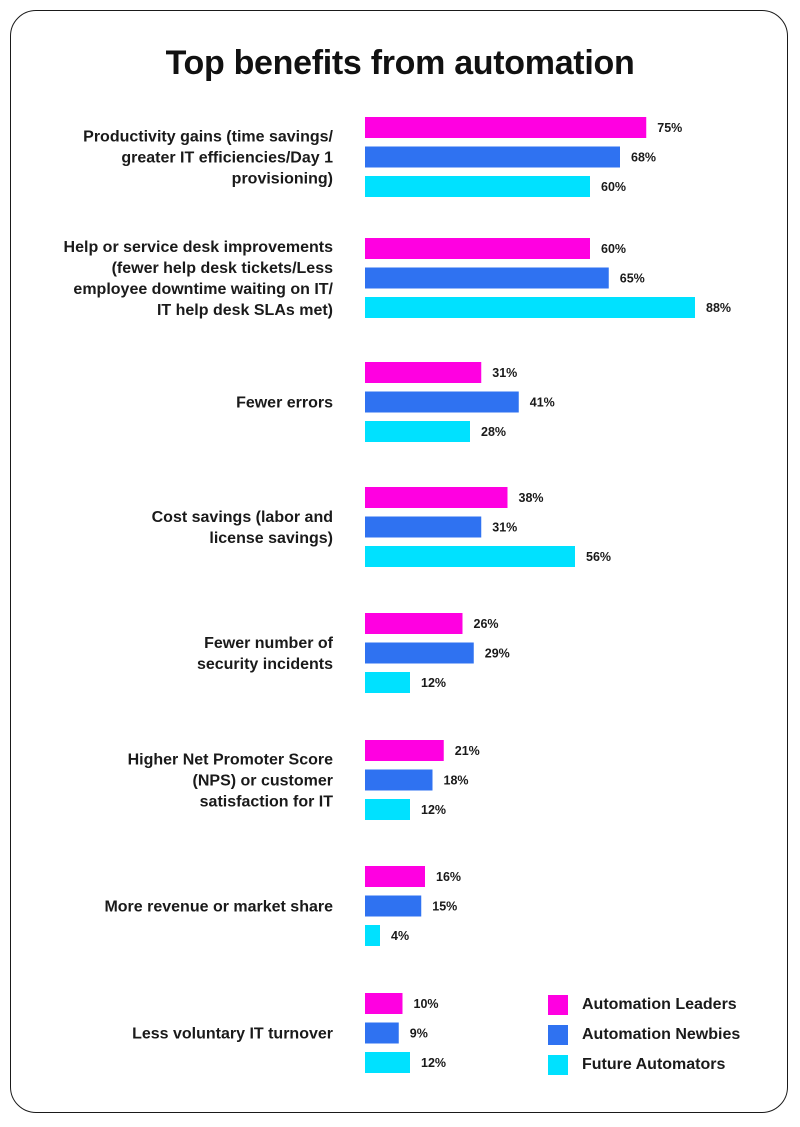 The image size is (800, 1127). What do you see at coordinates (456, 781) in the screenshot?
I see `value-label-newbies-5: 18%` at bounding box center [456, 781].